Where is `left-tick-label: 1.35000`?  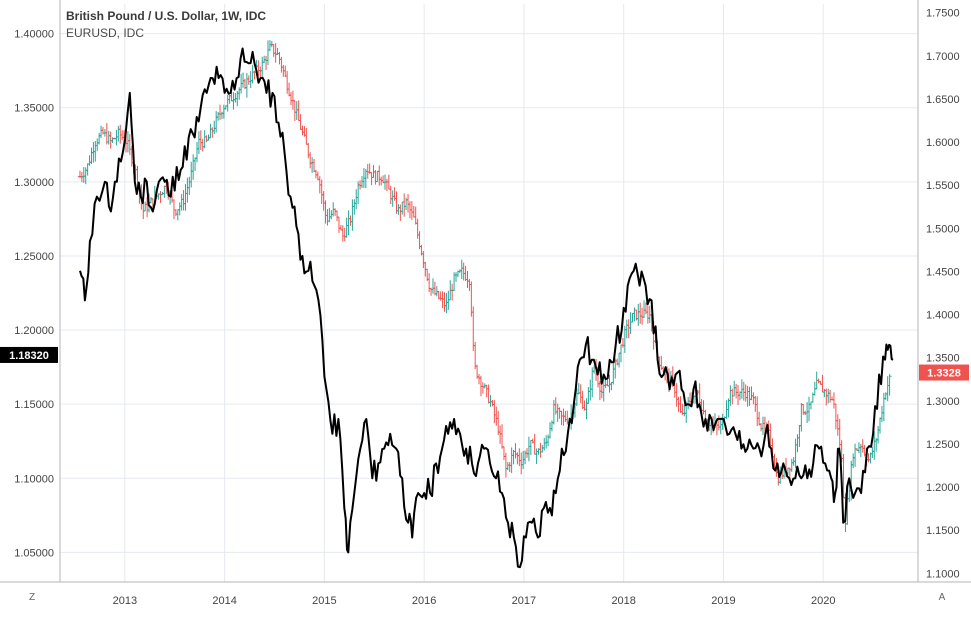
left-tick-label: 1.35000 is located at coordinates (34, 109).